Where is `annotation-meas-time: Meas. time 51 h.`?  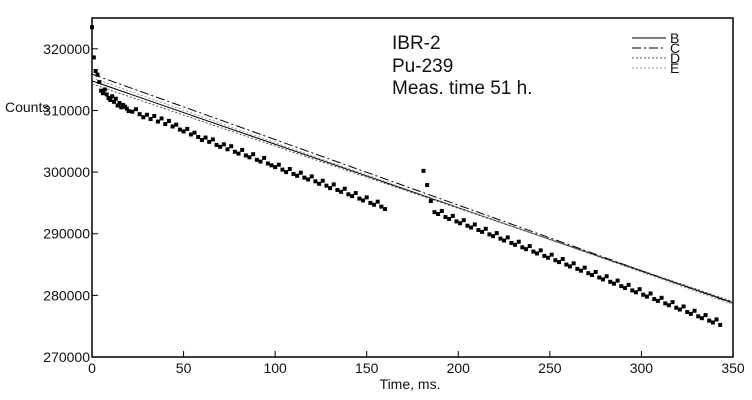 annotation-meas-time: Meas. time 51 h. is located at coordinates (462, 88).